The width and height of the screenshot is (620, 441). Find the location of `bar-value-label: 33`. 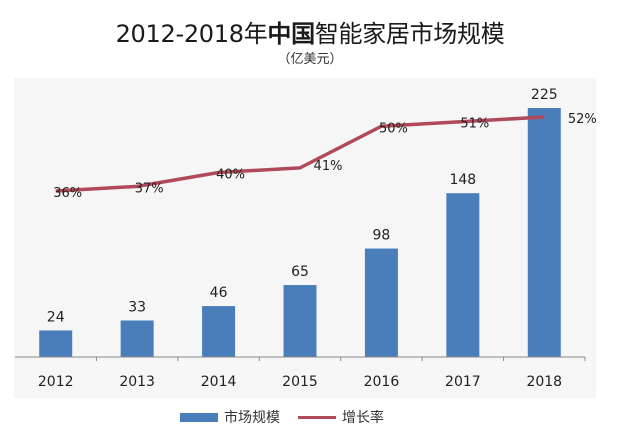

bar-value-label: 33 is located at coordinates (137, 307).